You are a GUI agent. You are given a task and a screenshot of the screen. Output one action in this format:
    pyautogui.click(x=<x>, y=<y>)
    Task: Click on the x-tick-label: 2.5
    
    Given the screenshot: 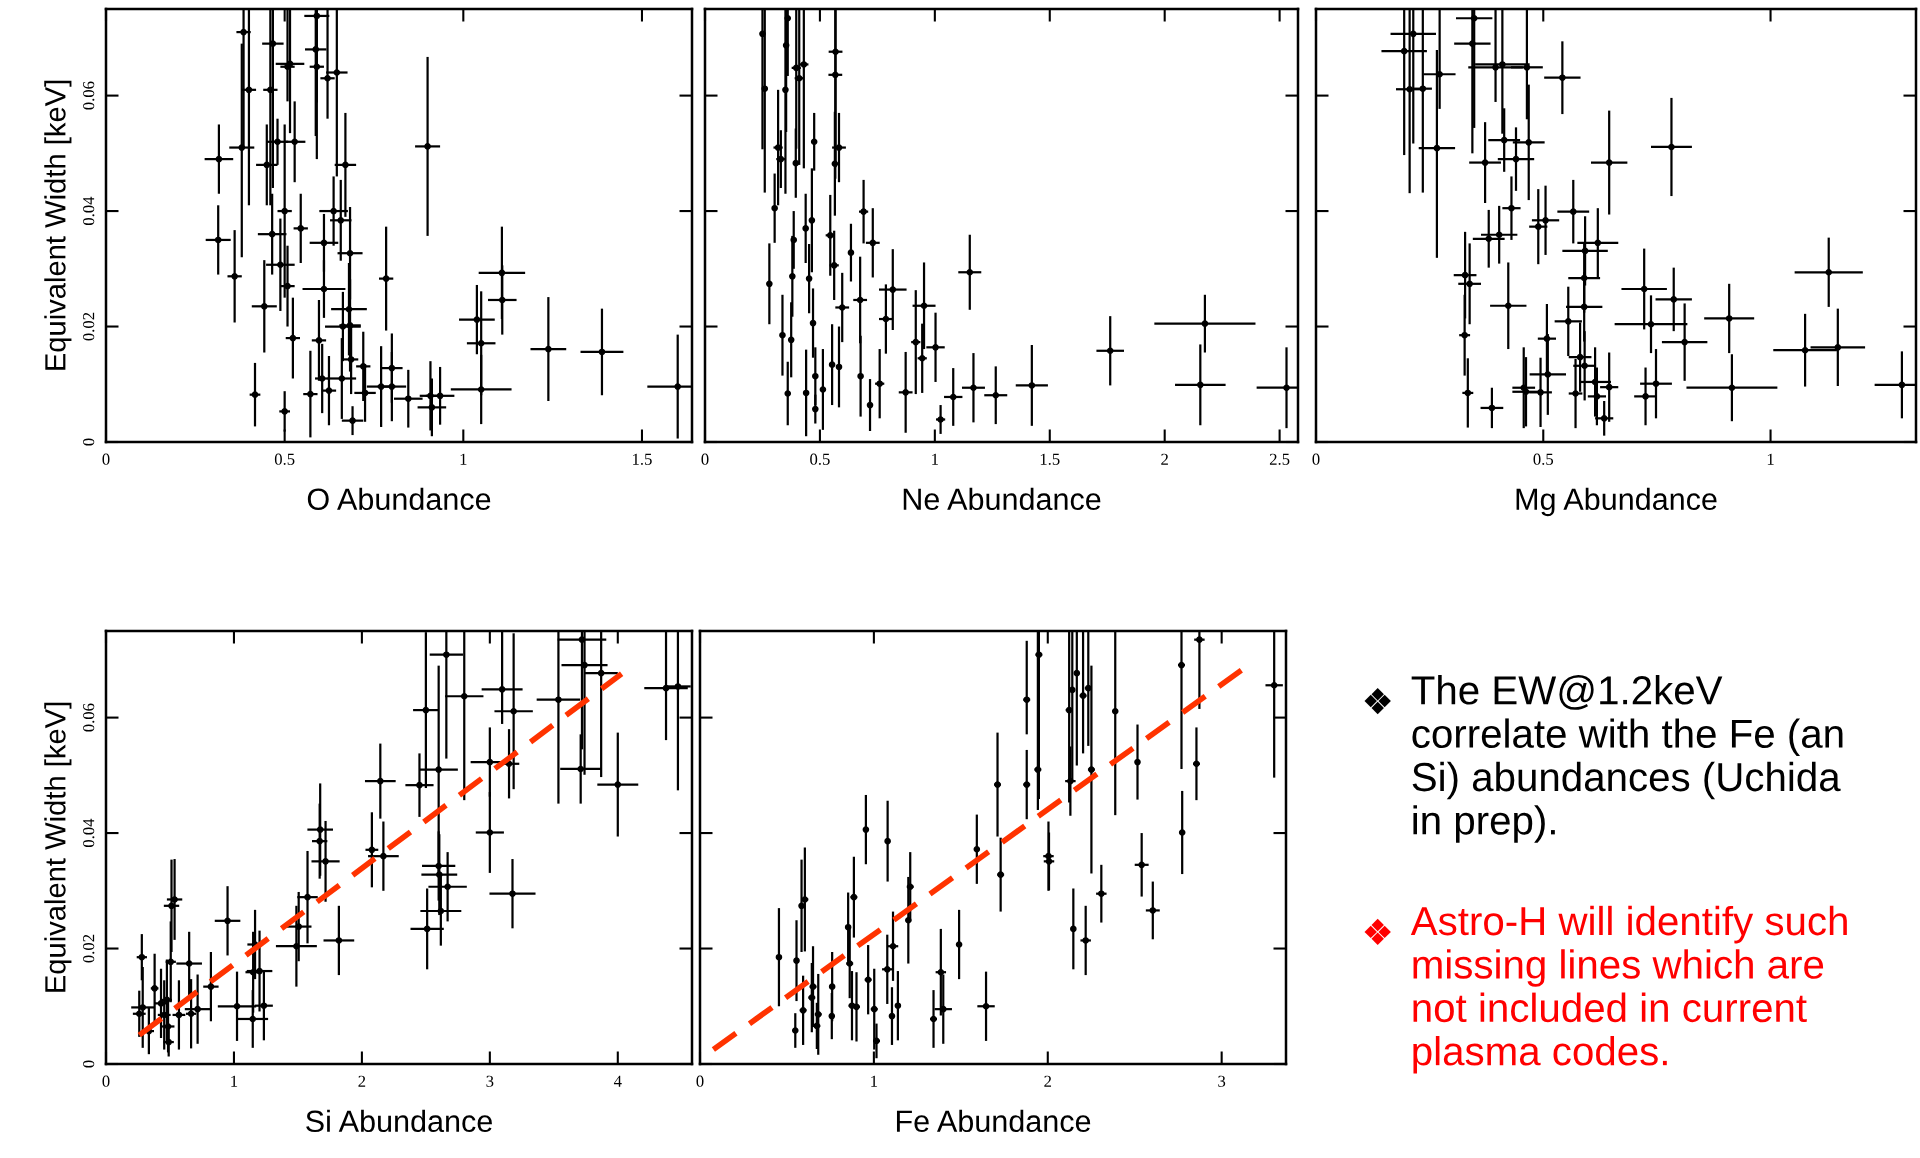 What is the action you would take?
    pyautogui.click(x=1279, y=459)
    